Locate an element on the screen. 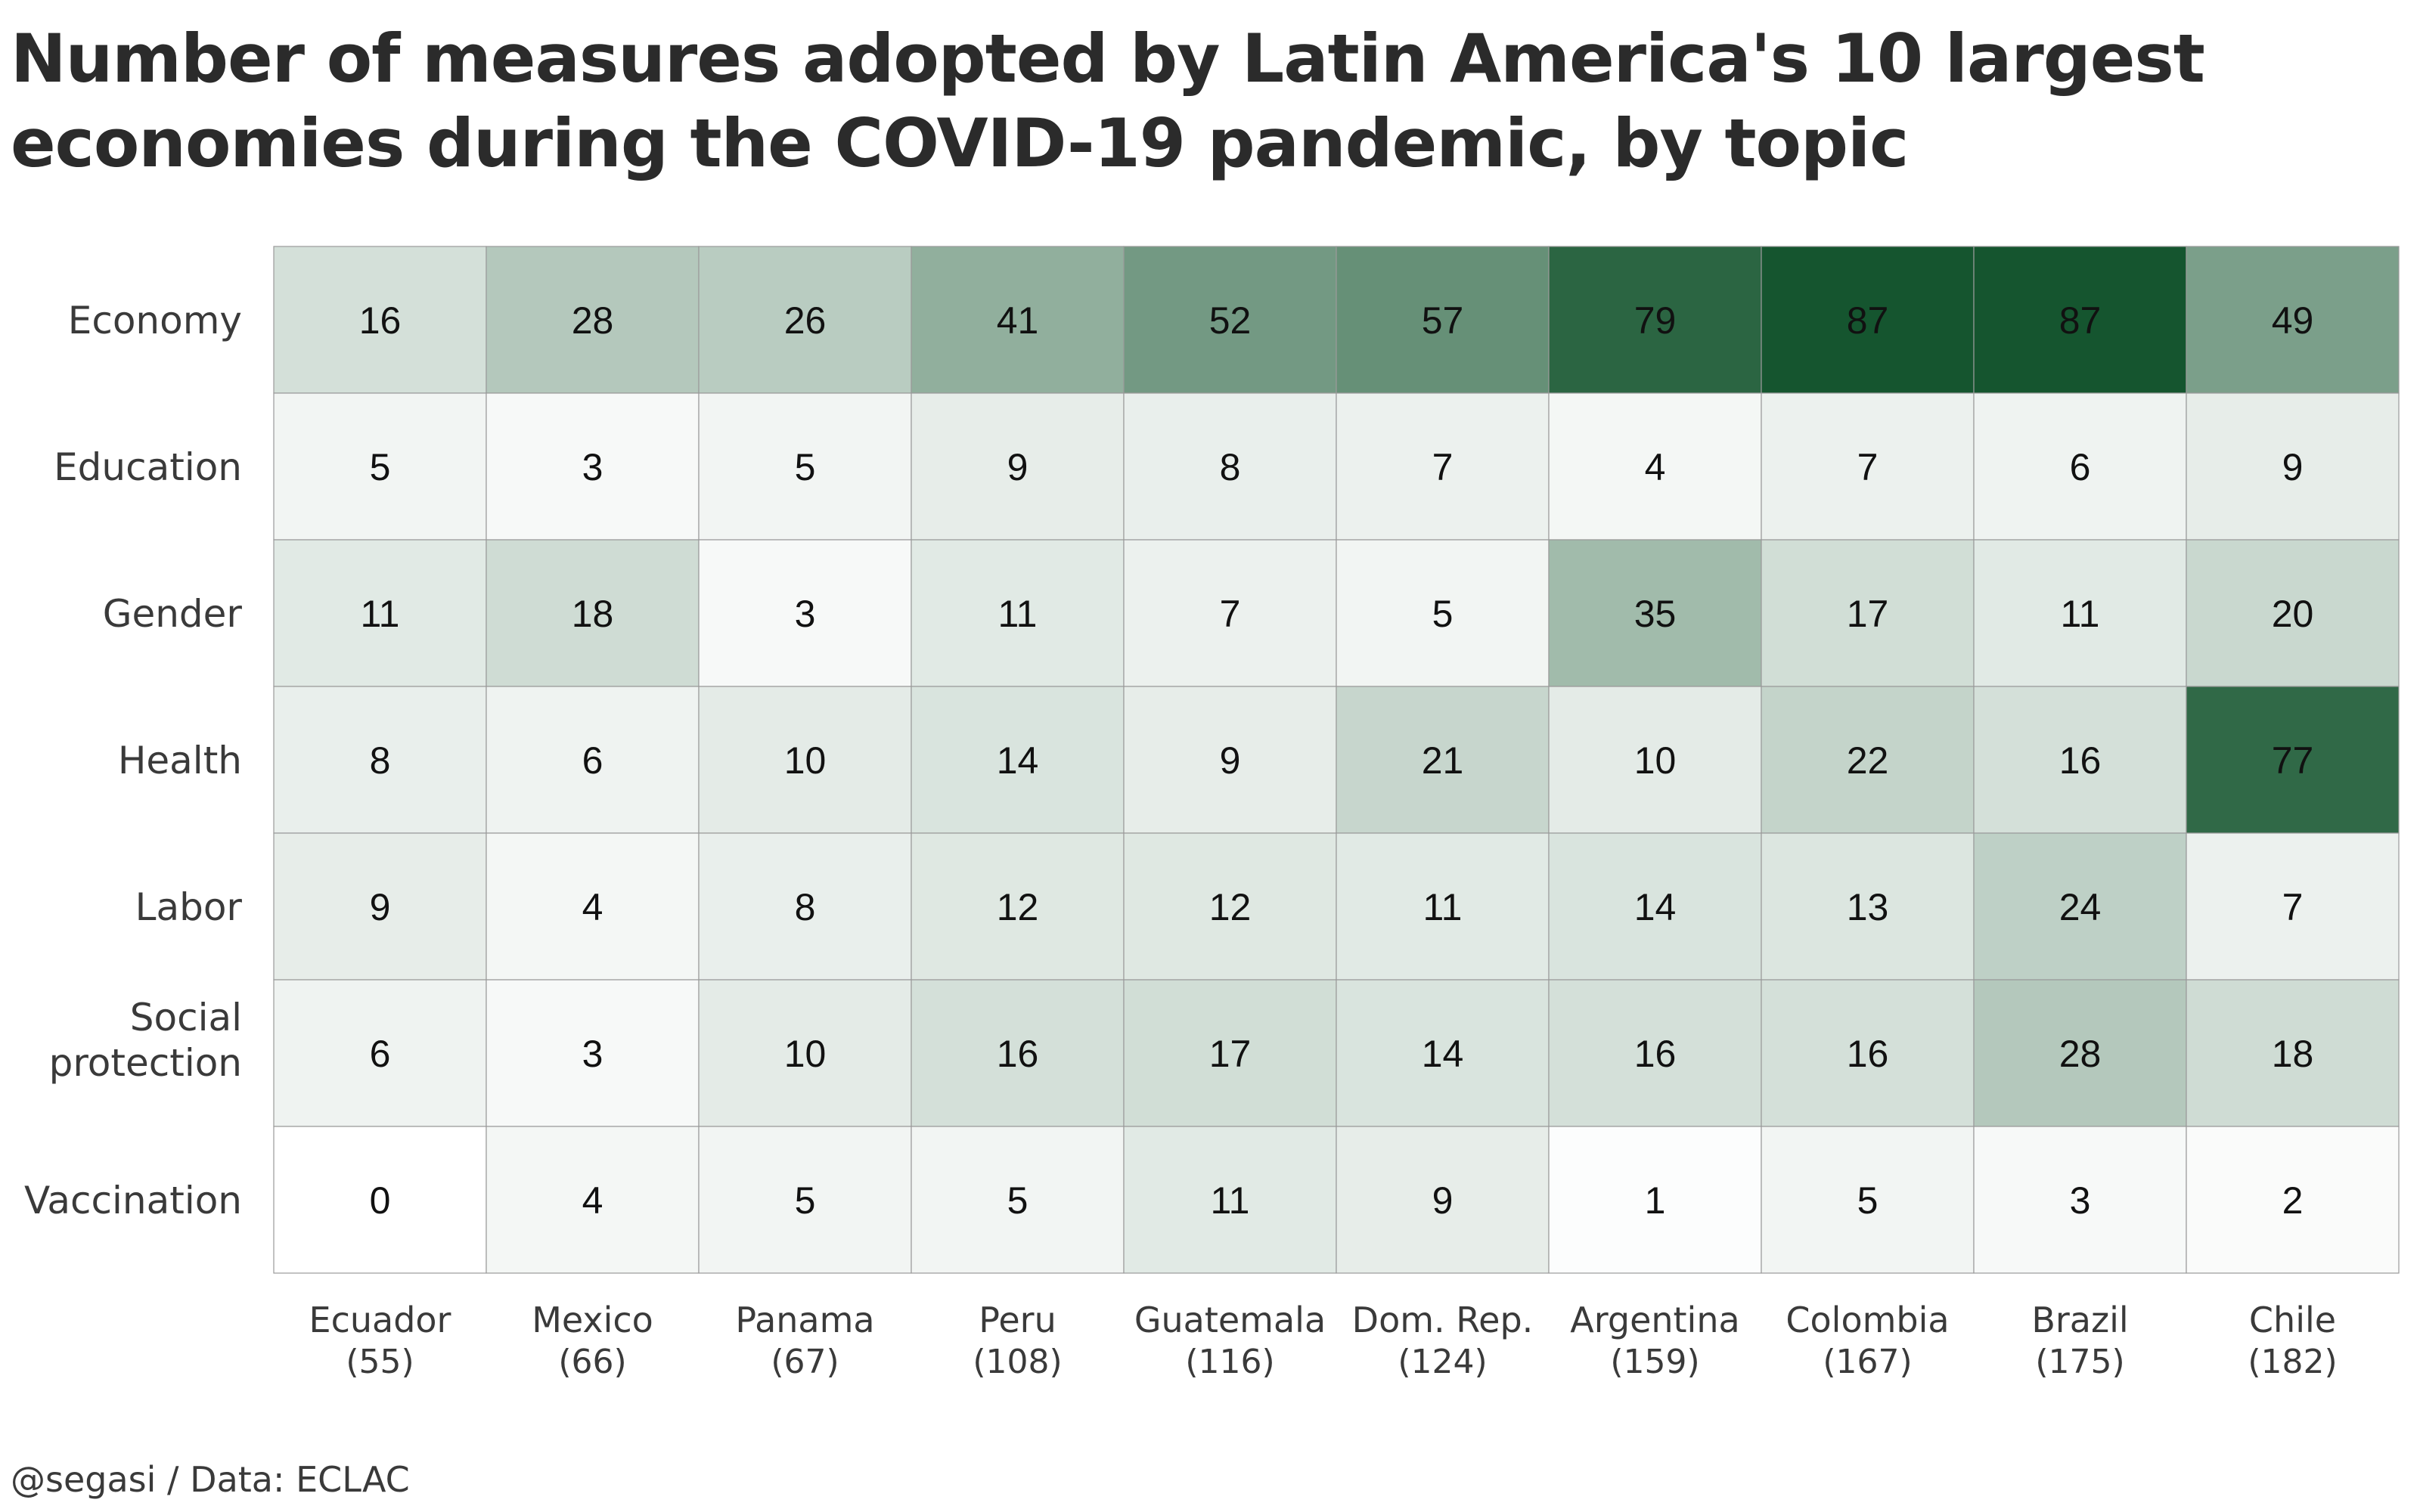  cell-value-label: 77 is located at coordinates (2293, 760).